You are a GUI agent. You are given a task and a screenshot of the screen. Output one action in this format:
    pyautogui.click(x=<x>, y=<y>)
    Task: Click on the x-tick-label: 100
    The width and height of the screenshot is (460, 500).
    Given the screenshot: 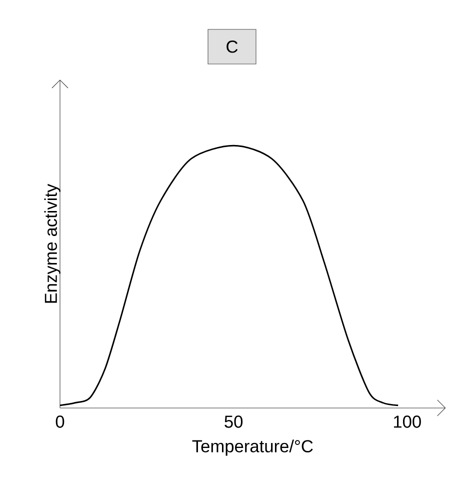 What is the action you would take?
    pyautogui.click(x=407, y=422)
    